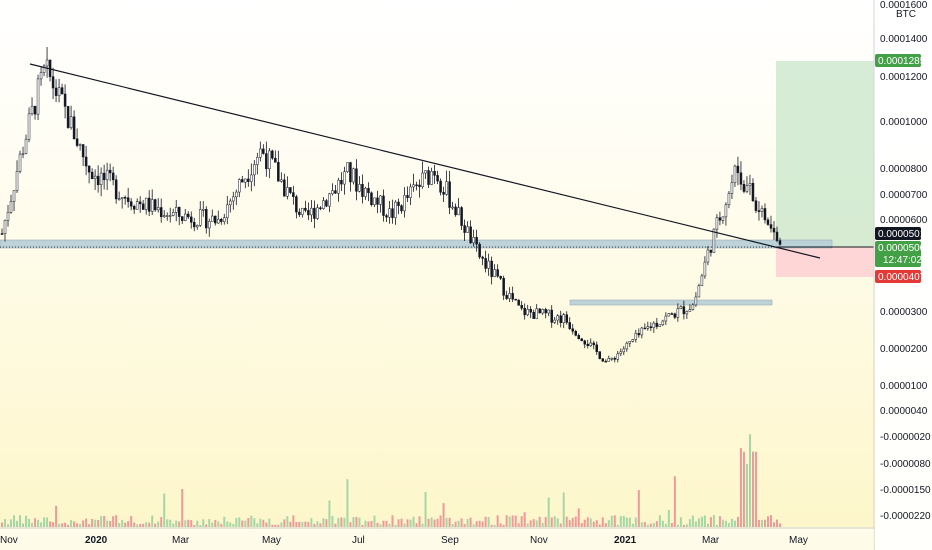 Image resolution: width=932 pixels, height=550 pixels. I want to click on support-zone-lower, so click(671, 302).